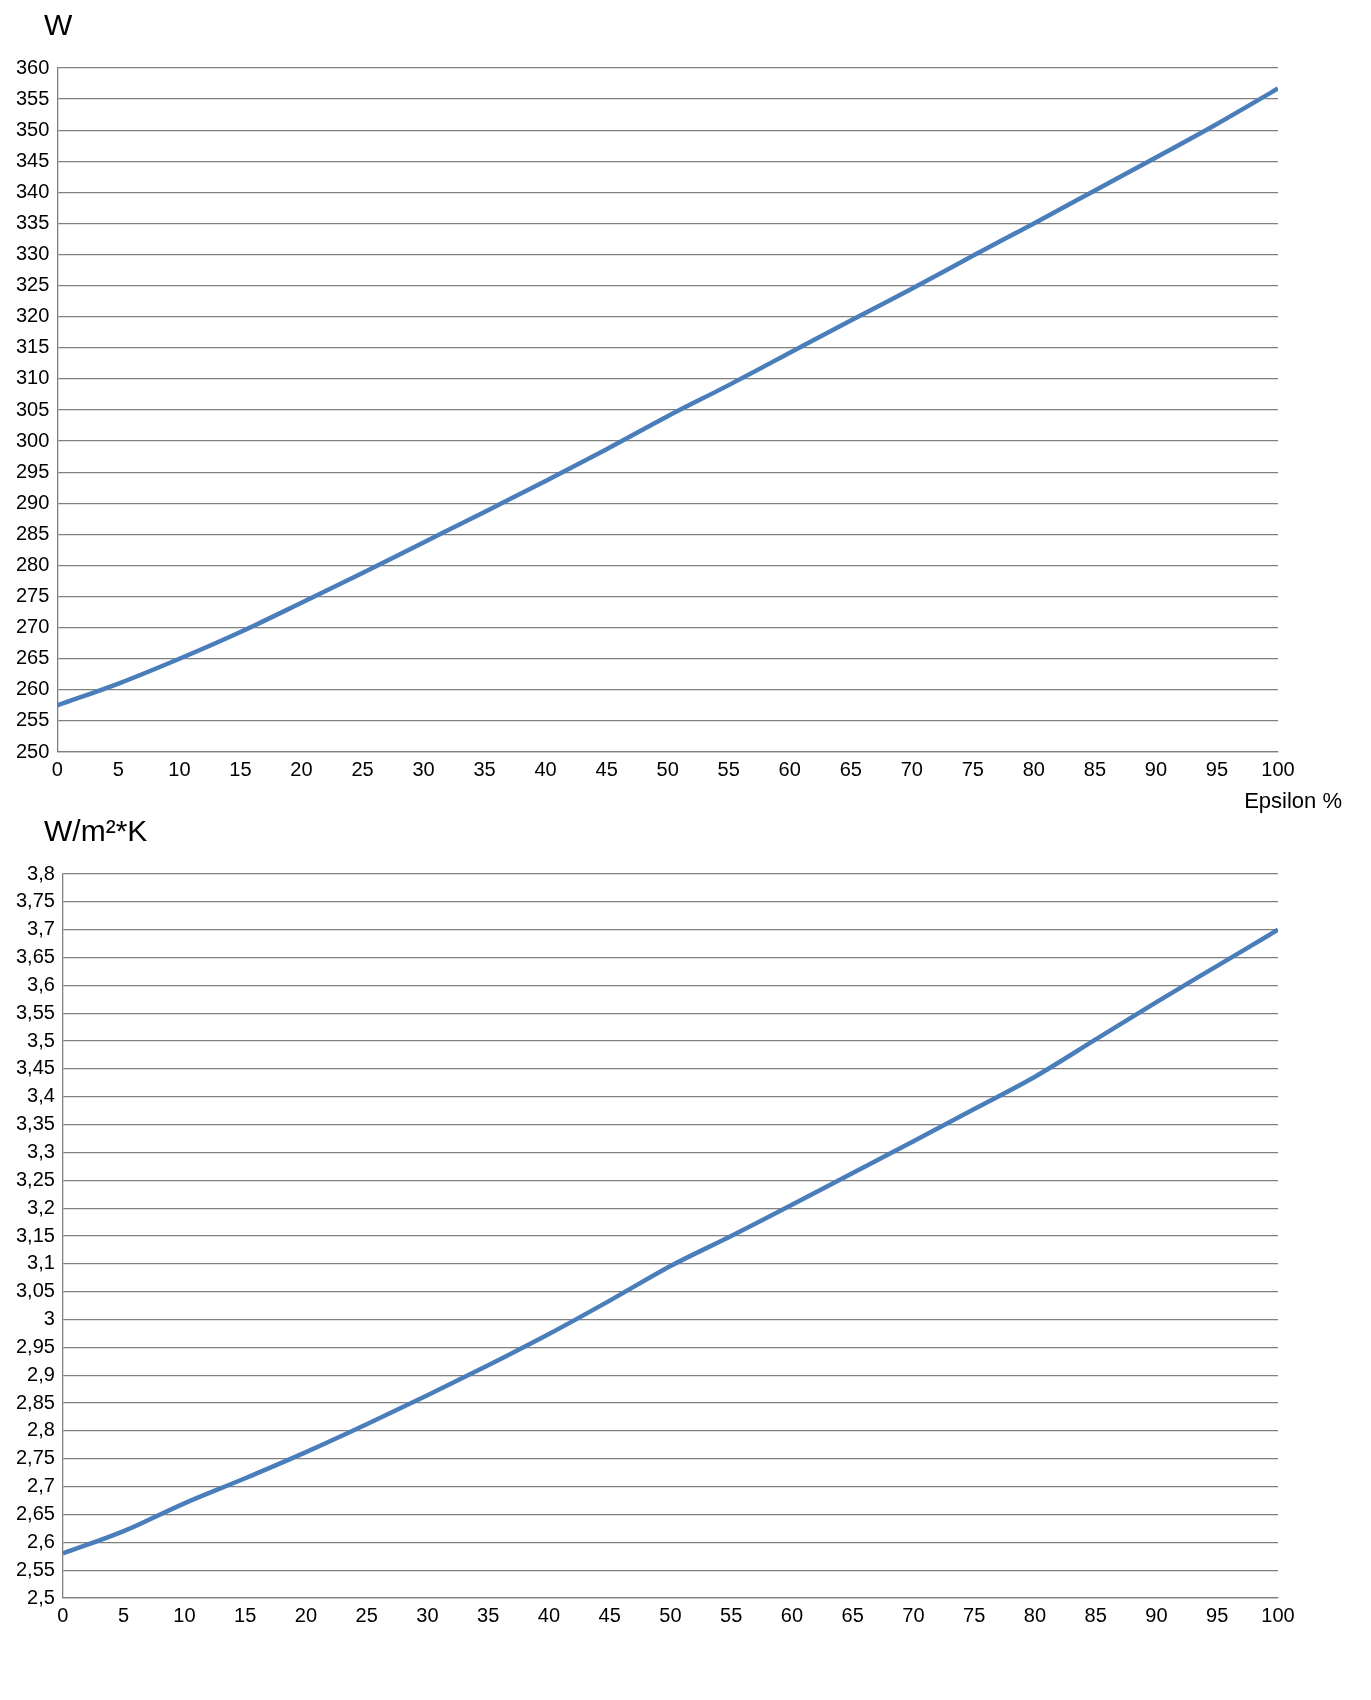 The image size is (1371, 1700). Describe the element at coordinates (35, 1011) in the screenshot. I see `y-tick-label: 3,55` at that location.